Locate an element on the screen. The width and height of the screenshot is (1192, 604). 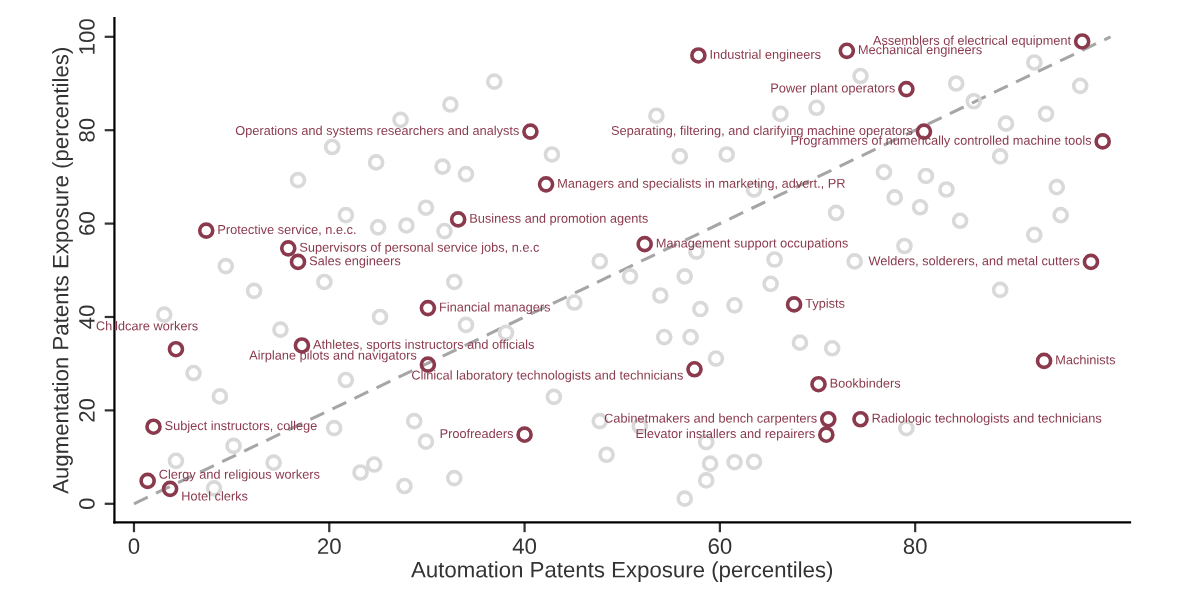
y-tick-label: 60 is located at coordinates (87, 223).